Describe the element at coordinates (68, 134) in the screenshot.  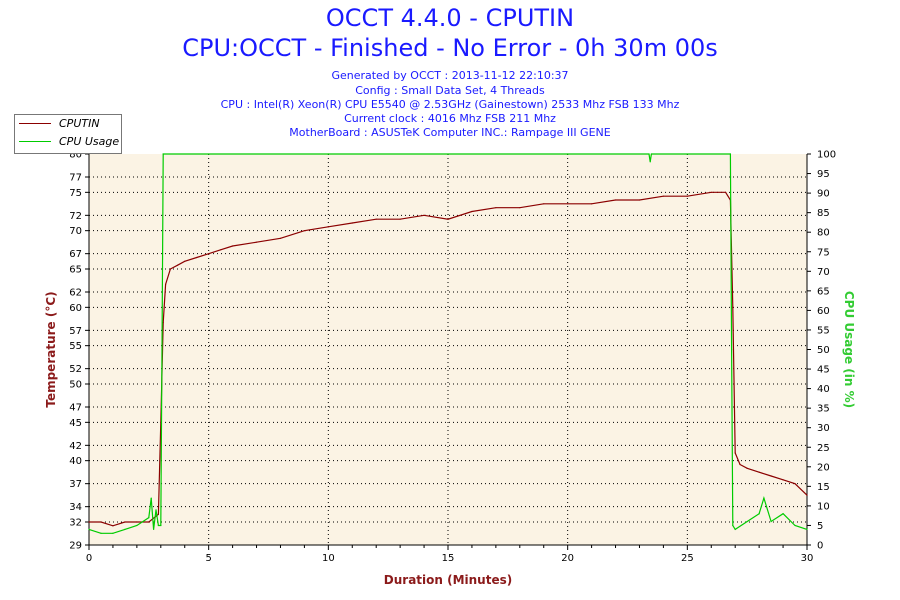
I see `legend: CPUTIN CPU Usage` at that location.